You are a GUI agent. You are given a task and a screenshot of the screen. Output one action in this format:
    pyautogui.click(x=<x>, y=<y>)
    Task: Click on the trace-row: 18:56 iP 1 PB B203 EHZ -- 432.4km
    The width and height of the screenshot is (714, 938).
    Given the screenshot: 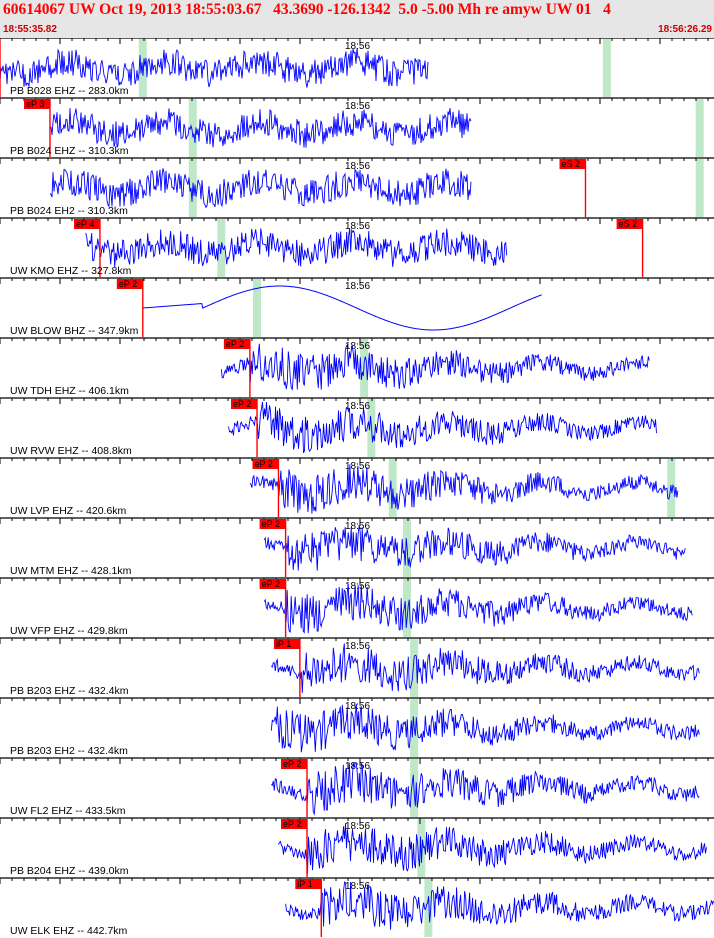 What is the action you would take?
    pyautogui.click(x=357, y=667)
    